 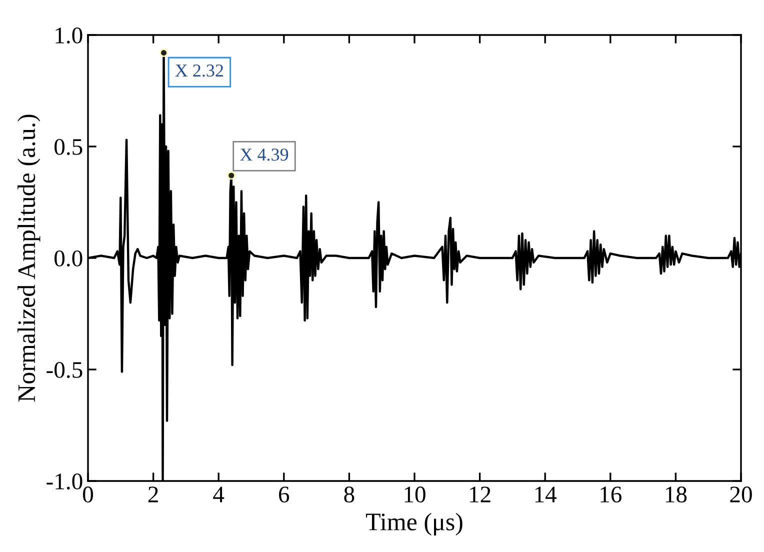 I want to click on y-tick-label: 0.0, so click(x=68, y=258).